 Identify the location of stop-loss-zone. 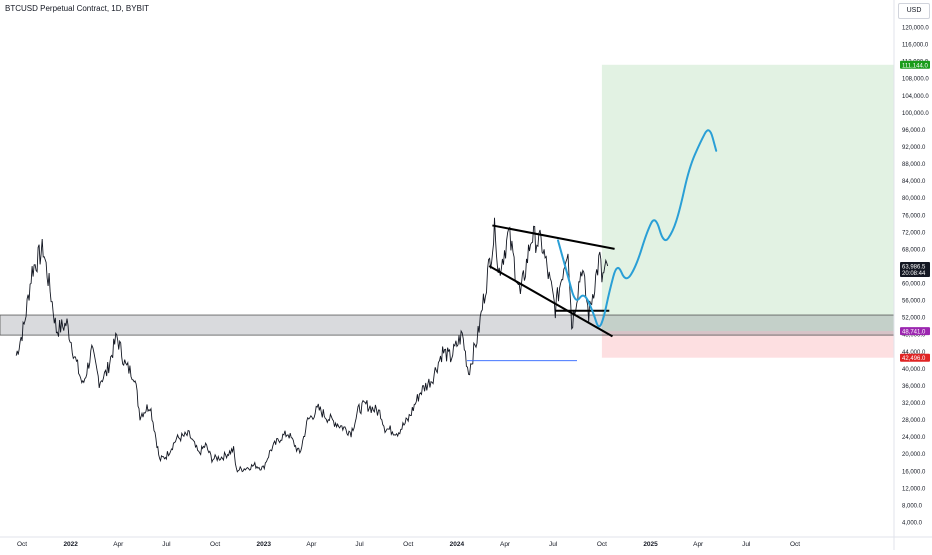
(747, 344).